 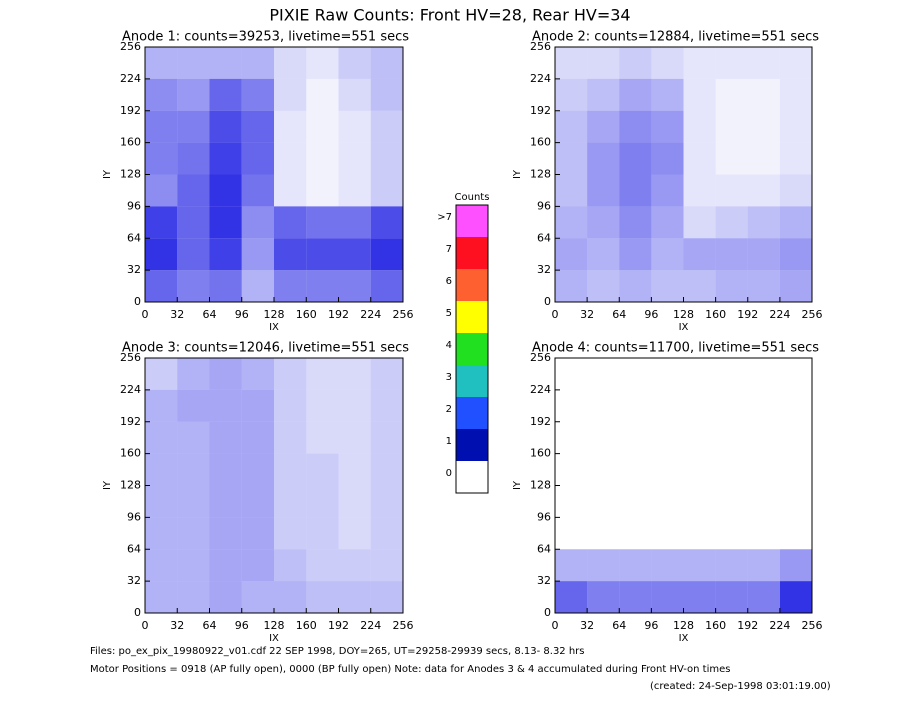 What do you see at coordinates (675, 348) in the screenshot?
I see `panel-title: Anode 4: counts=11700, livetime=551 secs` at bounding box center [675, 348].